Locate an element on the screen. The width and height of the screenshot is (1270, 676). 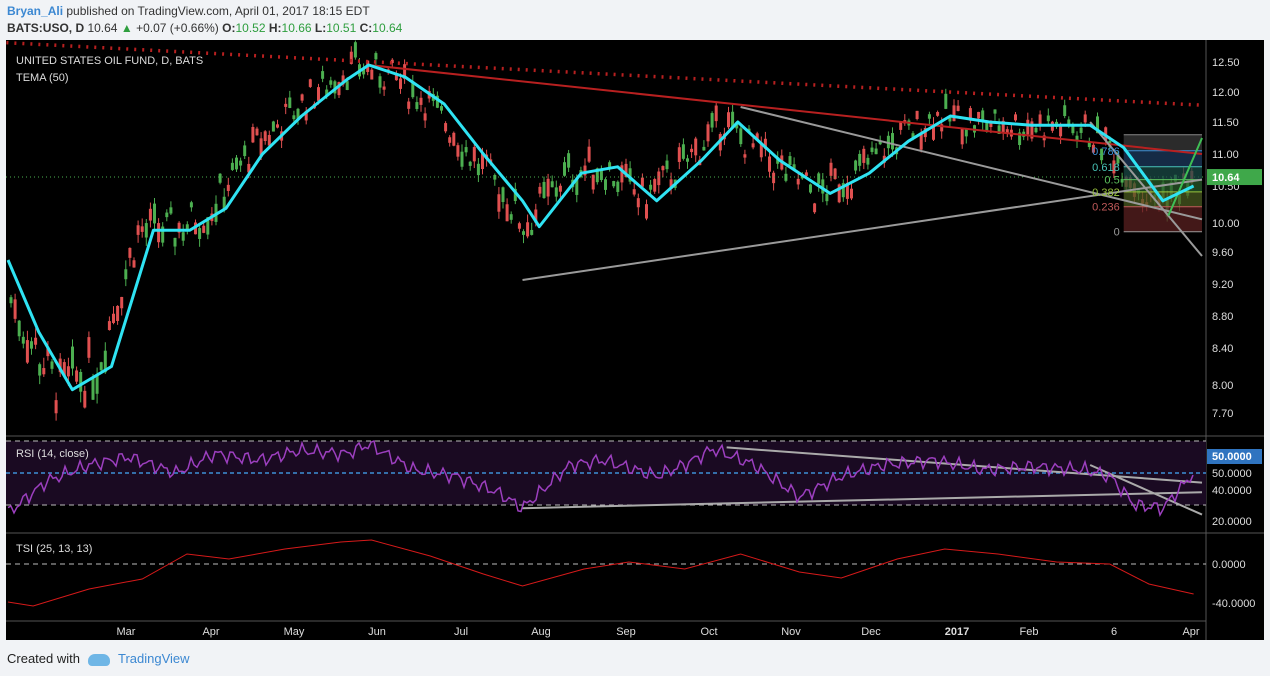
gray-steep-line is located at coordinates (1146, 189).